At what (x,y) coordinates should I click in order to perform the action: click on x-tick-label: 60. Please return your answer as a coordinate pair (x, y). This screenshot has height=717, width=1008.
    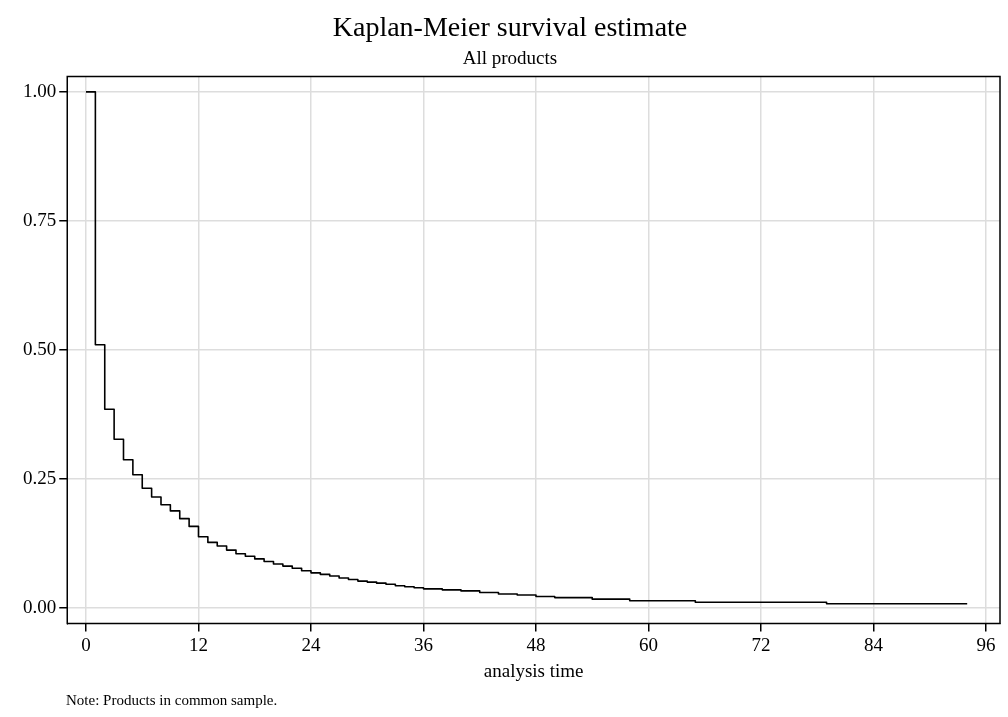
    Looking at the image, I should click on (648, 644).